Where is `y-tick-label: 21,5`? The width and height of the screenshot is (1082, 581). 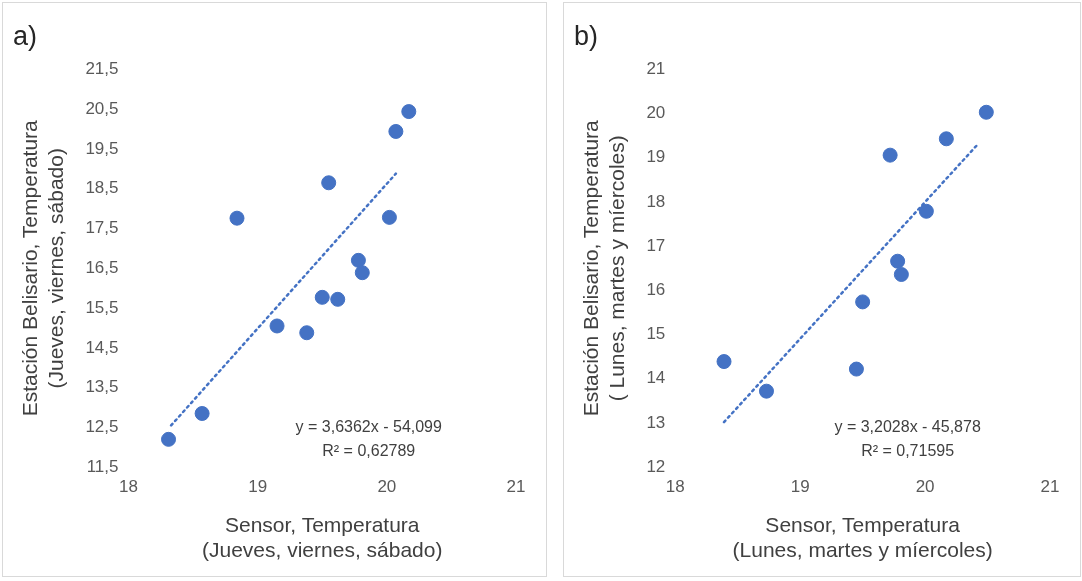
y-tick-label: 21,5 is located at coordinates (102, 69).